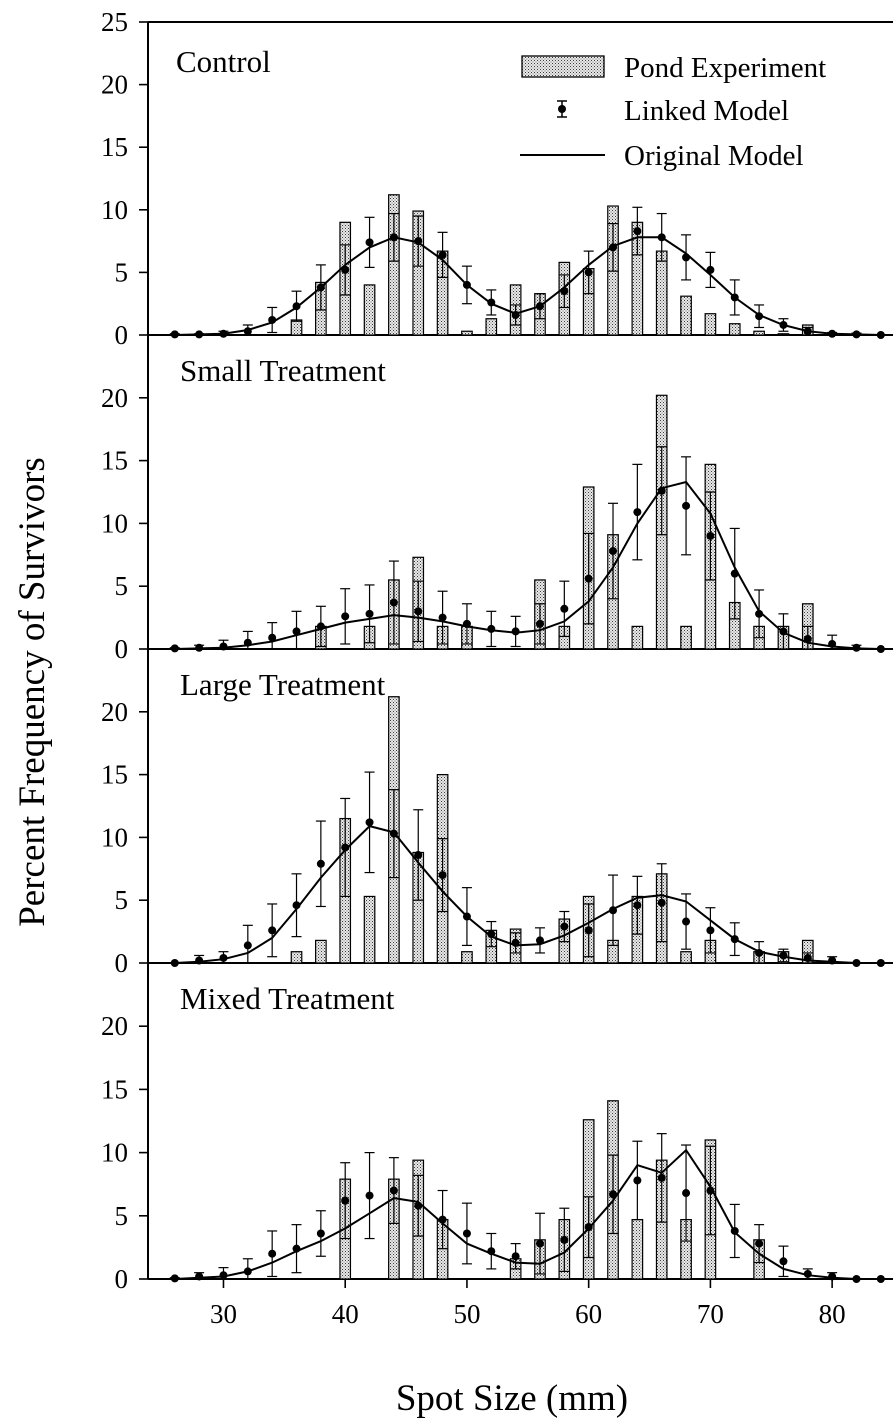 This screenshot has height=1423, width=893. What do you see at coordinates (32, 692) in the screenshot?
I see `y-axis-title: Percent Frequency of Survivors` at bounding box center [32, 692].